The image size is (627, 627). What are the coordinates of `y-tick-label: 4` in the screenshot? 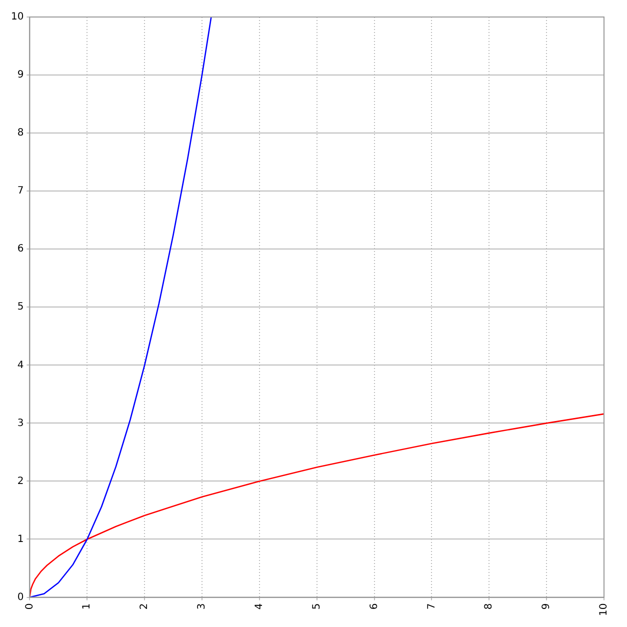 It's located at (20, 365).